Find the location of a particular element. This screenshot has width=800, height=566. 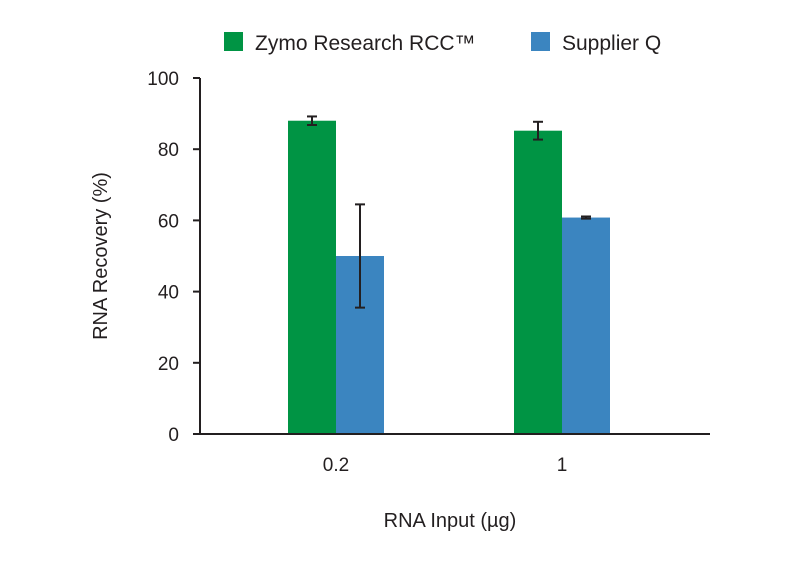

x-axis-title: RNA Input (µg) is located at coordinates (450, 521).